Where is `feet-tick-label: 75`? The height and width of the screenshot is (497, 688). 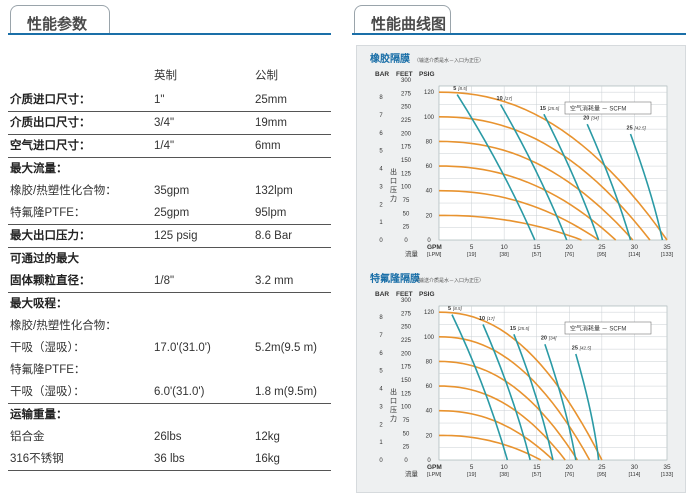
feet-tick-label: 75 is located at coordinates (406, 421).